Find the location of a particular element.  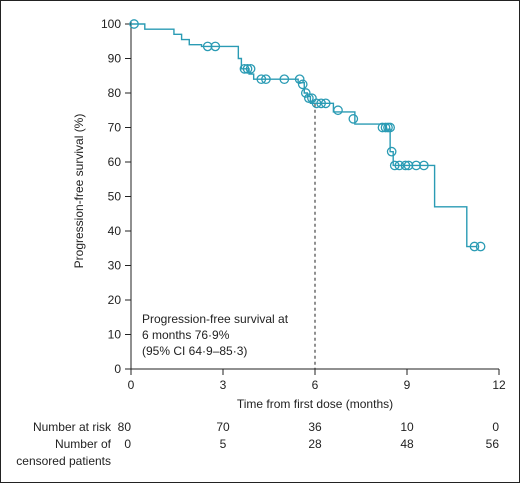

risk-value: 36 is located at coordinates (315, 427).